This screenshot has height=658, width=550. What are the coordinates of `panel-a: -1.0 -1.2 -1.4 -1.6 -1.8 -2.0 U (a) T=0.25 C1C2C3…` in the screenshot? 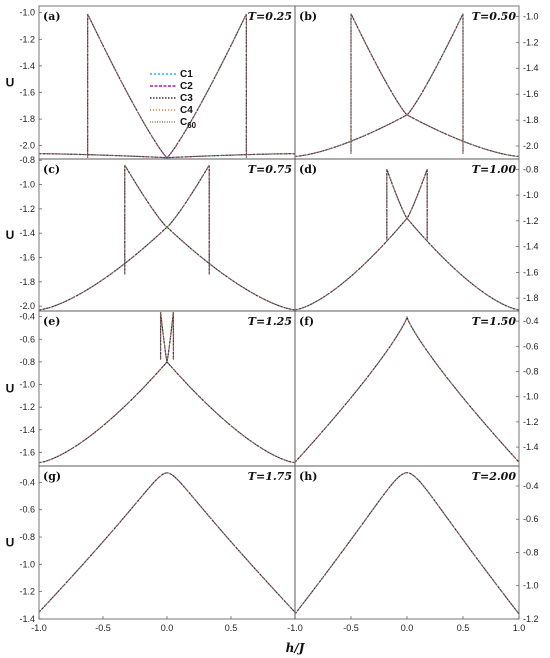 It's located at (151, 82).